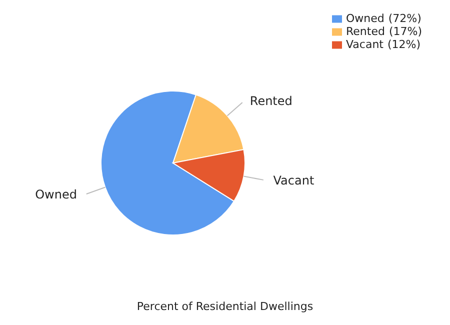 This screenshot has height=325, width=450. Describe the element at coordinates (365, 31) in the screenshot. I see `legend-label: Rented` at that location.